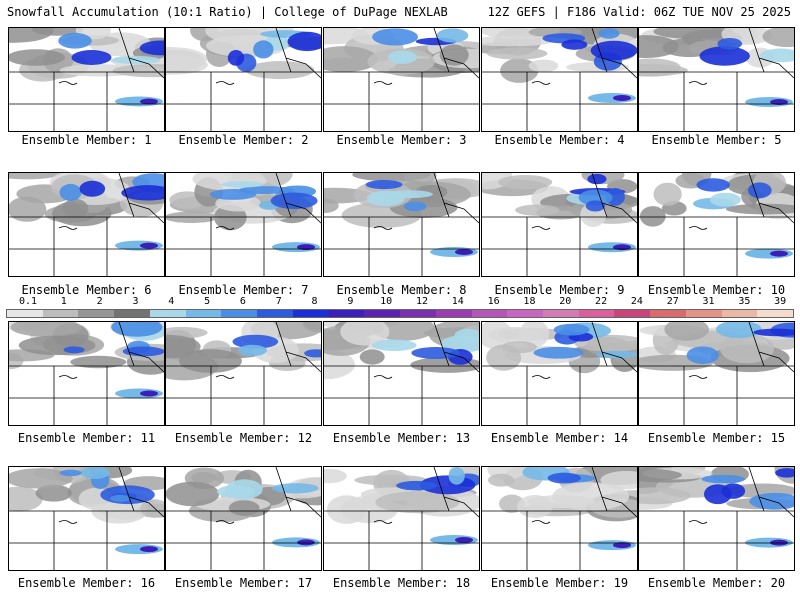 The width and height of the screenshot is (800, 600). Describe the element at coordinates (314, 301) in the screenshot. I see `colorbar-tick-label: 8` at that location.